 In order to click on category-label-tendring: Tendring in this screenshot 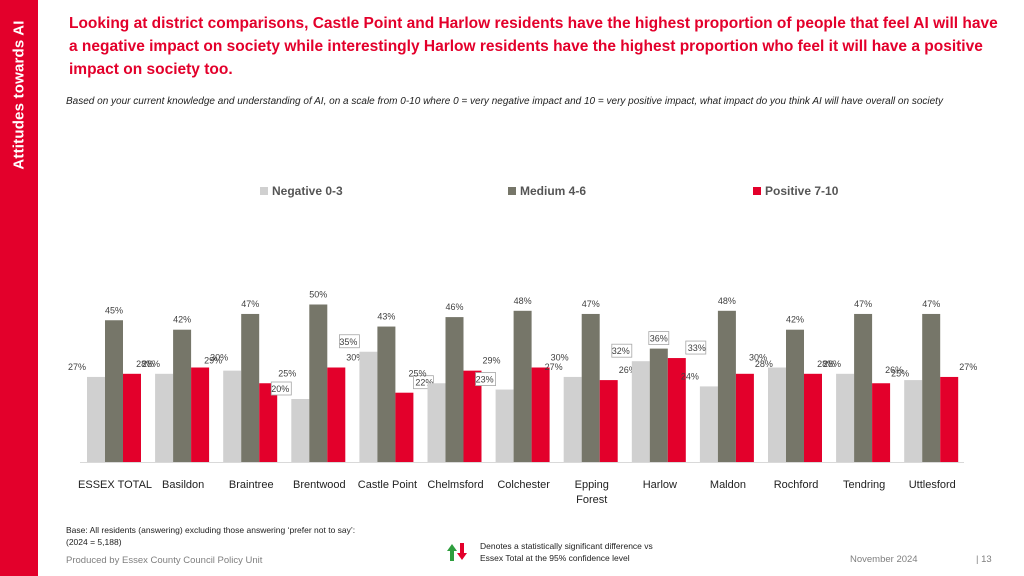, I will do `click(864, 485)`.